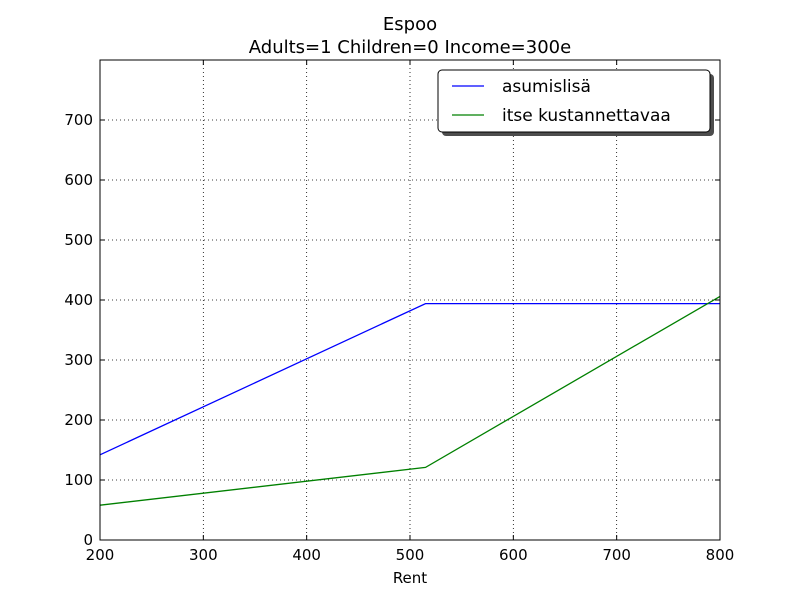  Describe the element at coordinates (410, 24) in the screenshot. I see `chart-title: Espoo` at that location.